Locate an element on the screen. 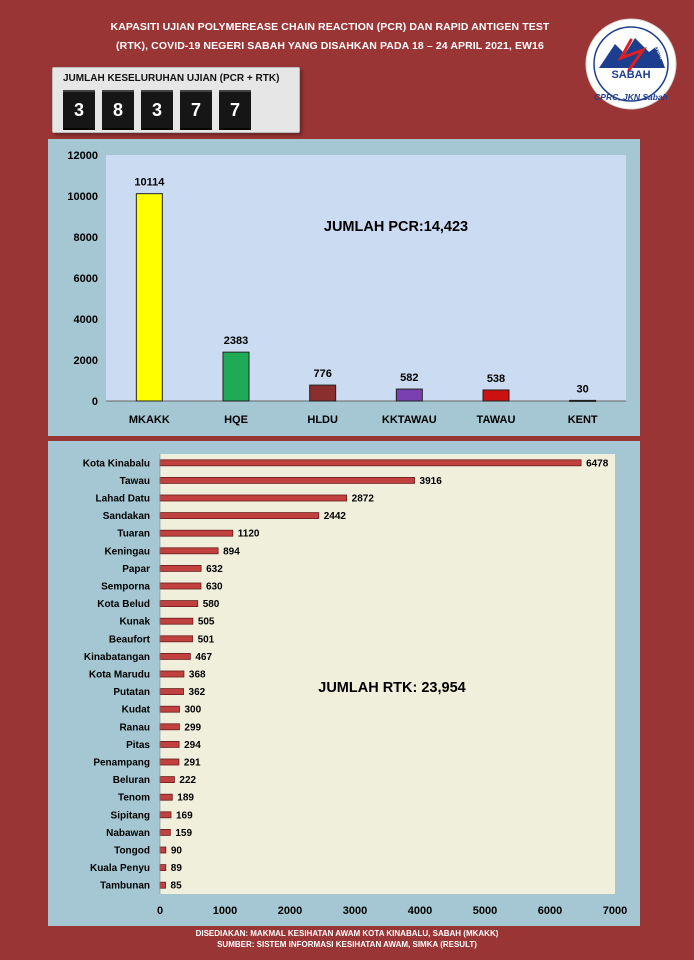 This screenshot has height=960, width=694. pcr-data-label: 776 is located at coordinates (322, 374).